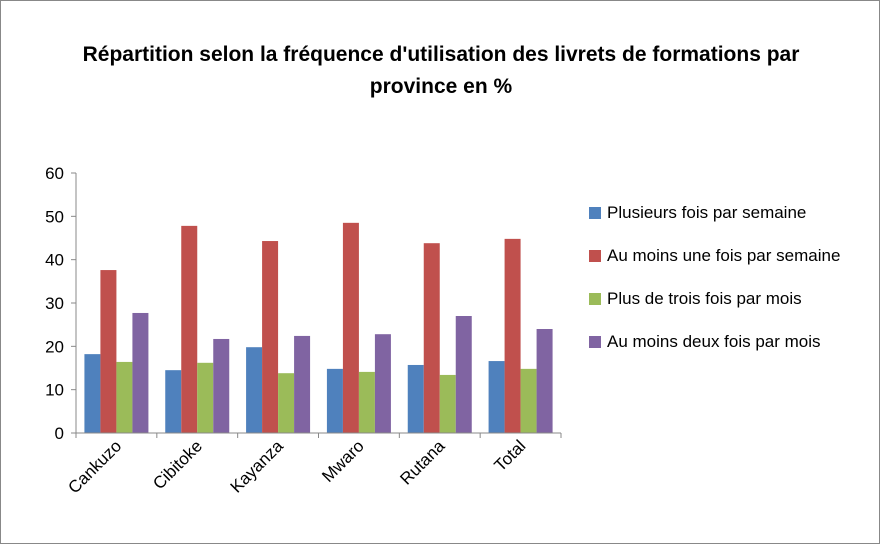  What do you see at coordinates (54, 260) in the screenshot?
I see `y-tick-label: 40` at bounding box center [54, 260].